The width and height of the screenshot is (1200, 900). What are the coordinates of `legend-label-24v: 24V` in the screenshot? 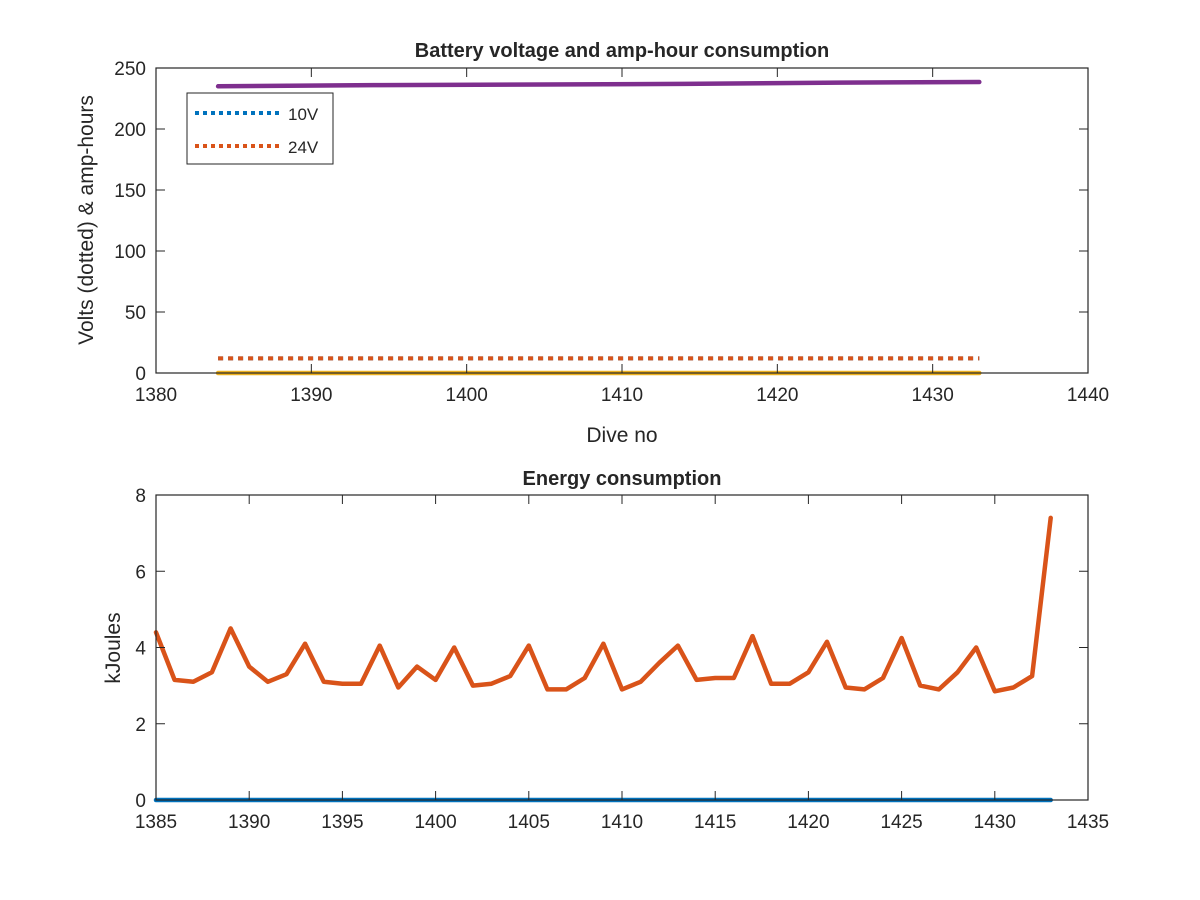 It's located at (303, 147).